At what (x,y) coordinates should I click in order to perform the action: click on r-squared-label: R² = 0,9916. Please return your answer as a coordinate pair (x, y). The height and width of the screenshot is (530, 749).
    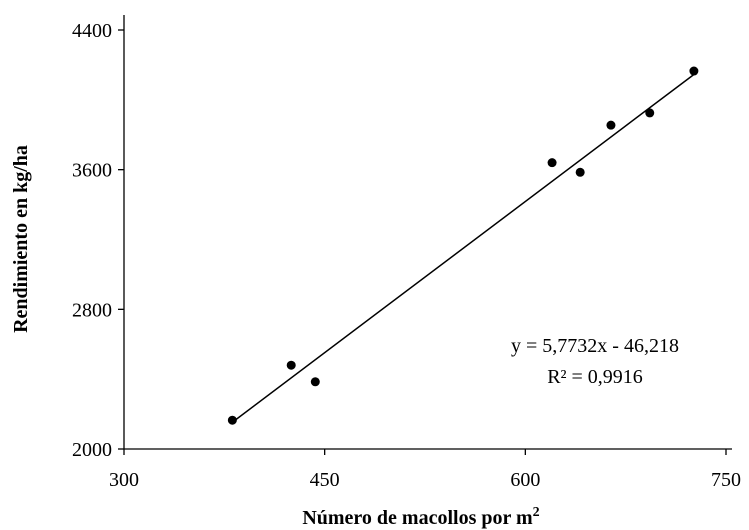
    Looking at the image, I should click on (595, 377).